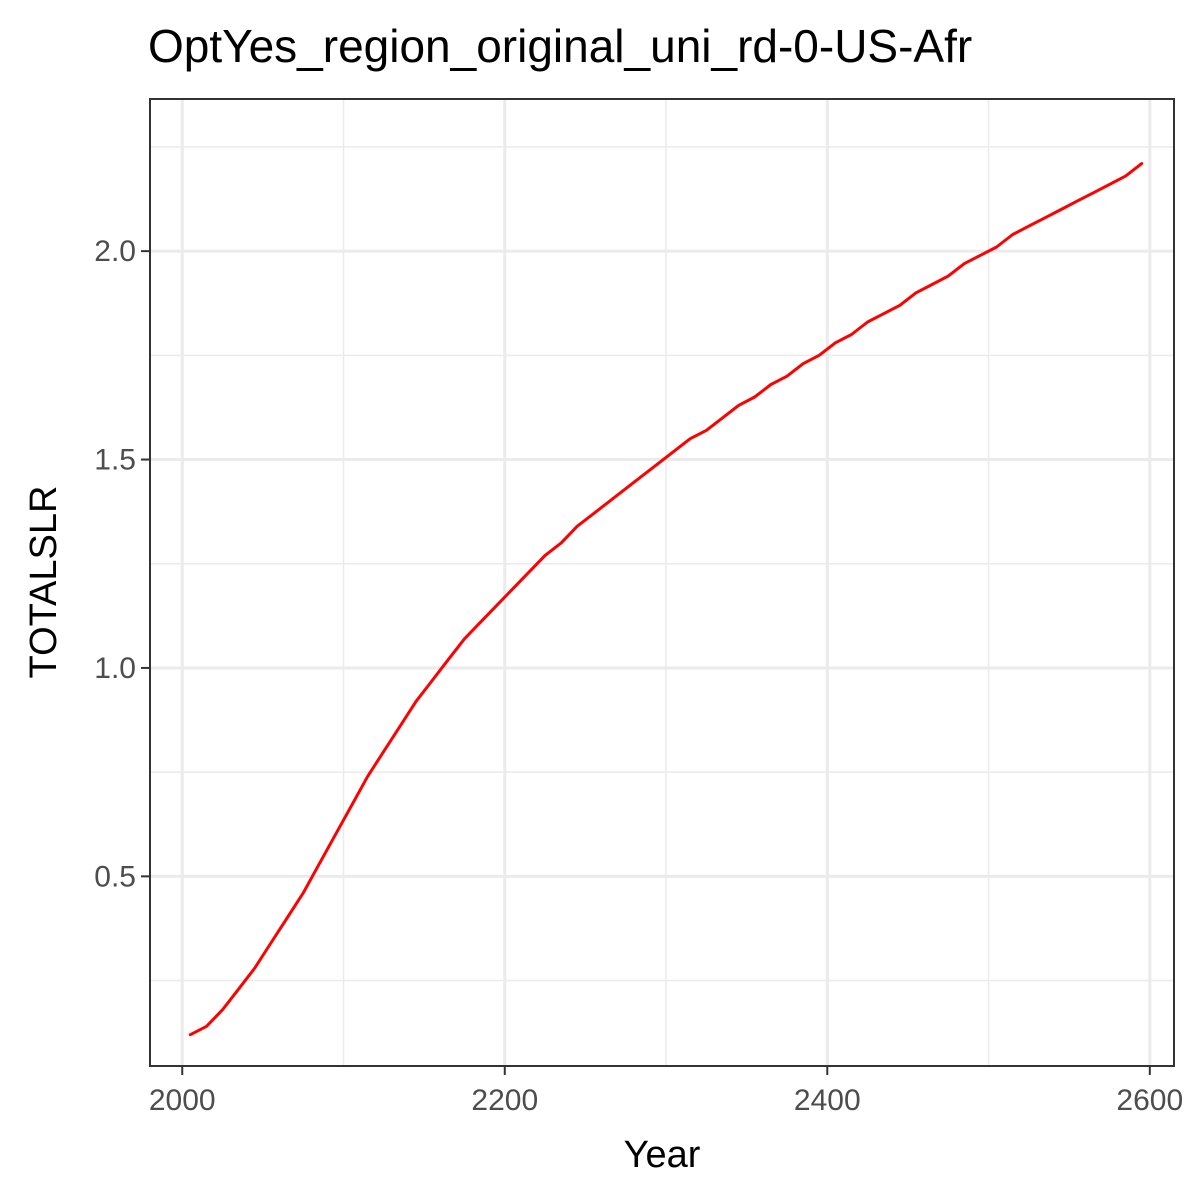  Describe the element at coordinates (115, 876) in the screenshot. I see `y-tick-label: 0.5` at that location.